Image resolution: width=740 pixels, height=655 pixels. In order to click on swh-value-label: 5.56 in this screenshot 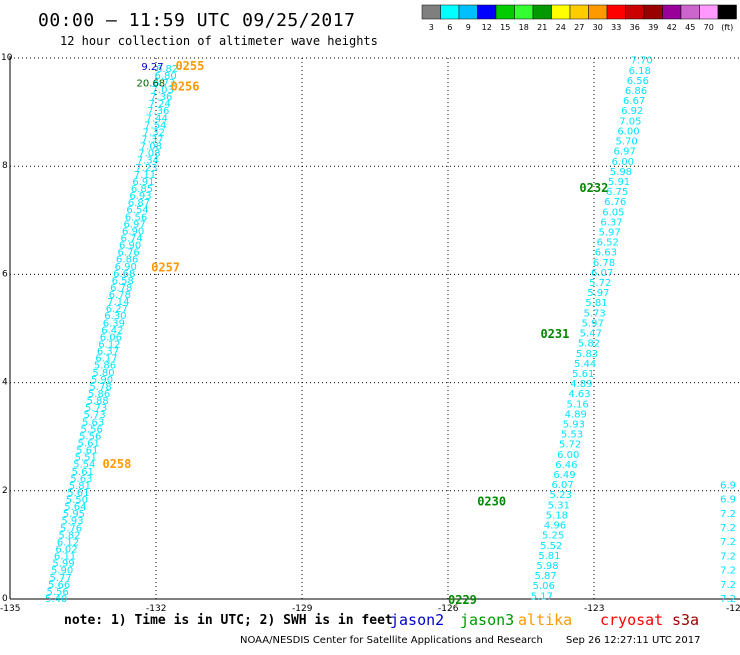, I will do `click(58, 592)`.